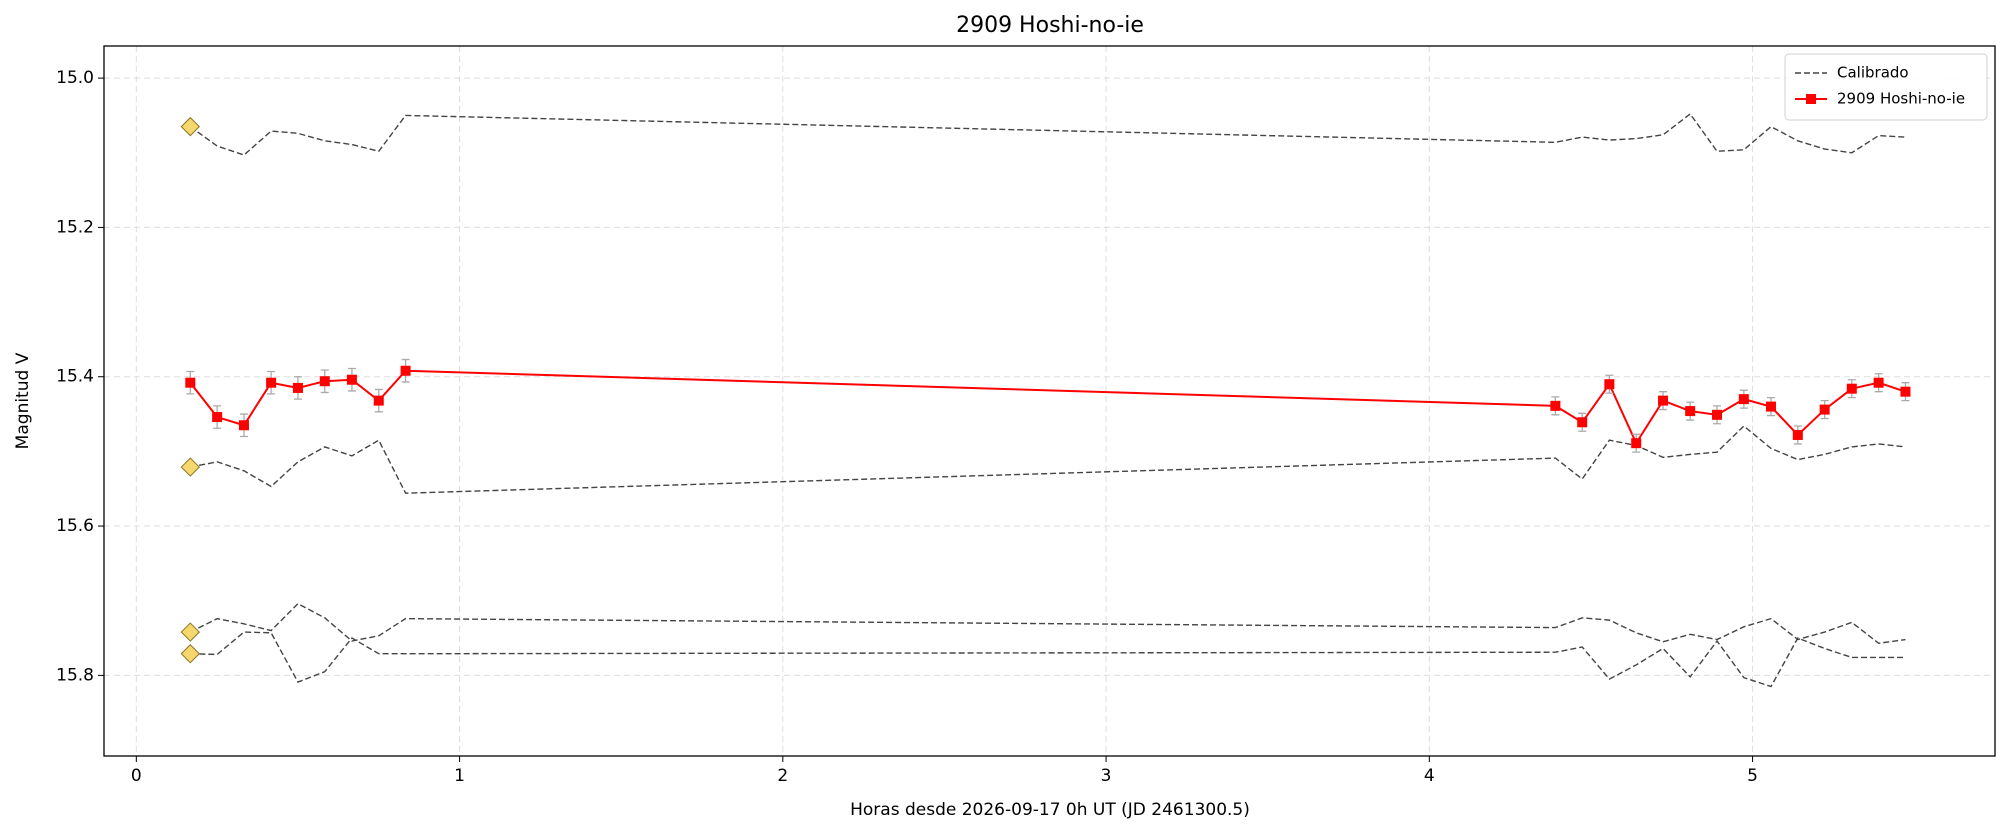 The image size is (2012, 834). What do you see at coordinates (1873, 73) in the screenshot?
I see `legend-label: Calibrado` at bounding box center [1873, 73].